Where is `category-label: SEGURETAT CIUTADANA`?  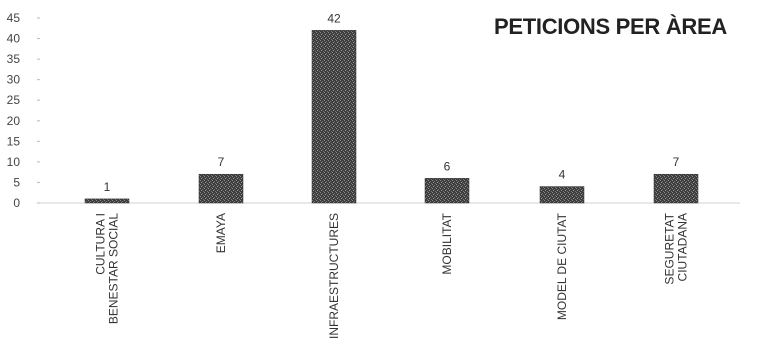 category-label: SEGURETAT CIUTADANA is located at coordinates (676, 248).